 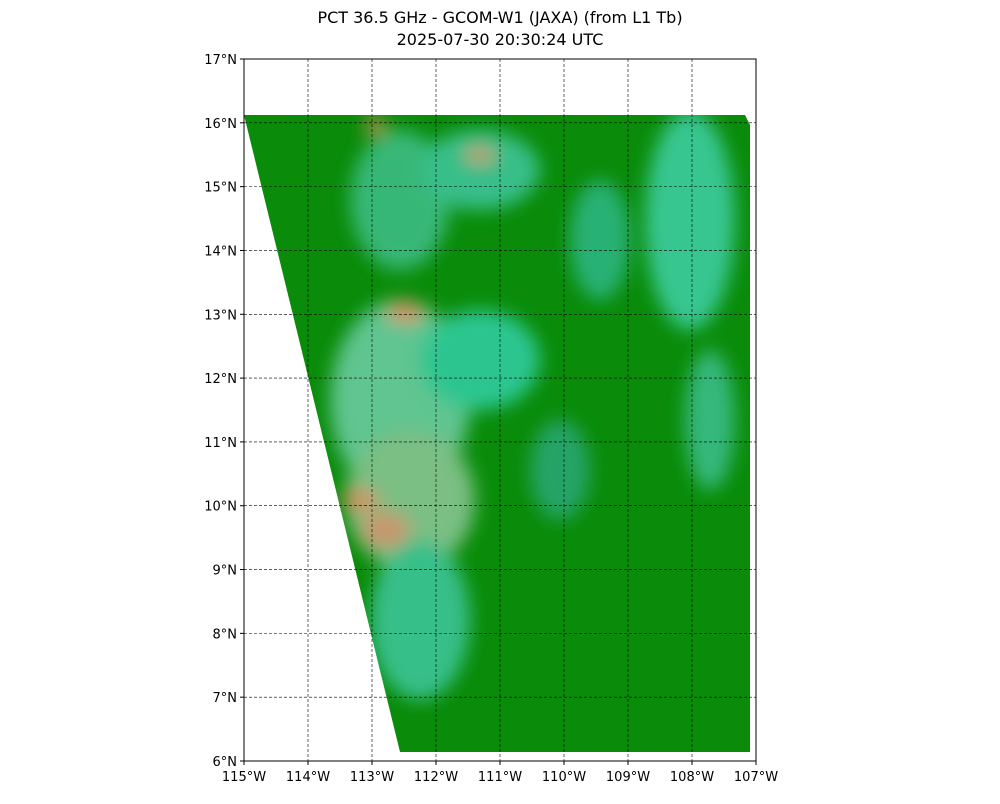 What do you see at coordinates (225, 571) in the screenshot?
I see `y-tick-label: 9°N` at bounding box center [225, 571].